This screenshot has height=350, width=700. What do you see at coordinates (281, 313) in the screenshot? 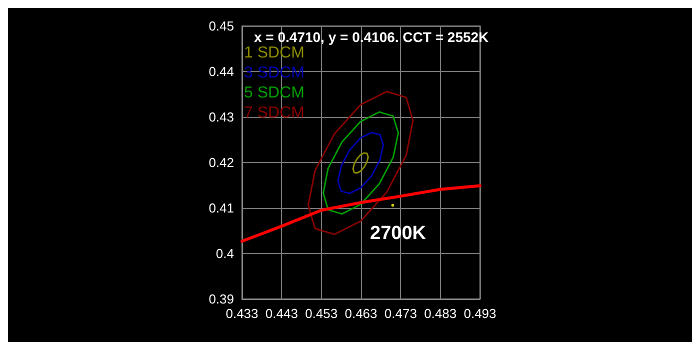
I see `x-tick-label: 0.443` at bounding box center [281, 313].